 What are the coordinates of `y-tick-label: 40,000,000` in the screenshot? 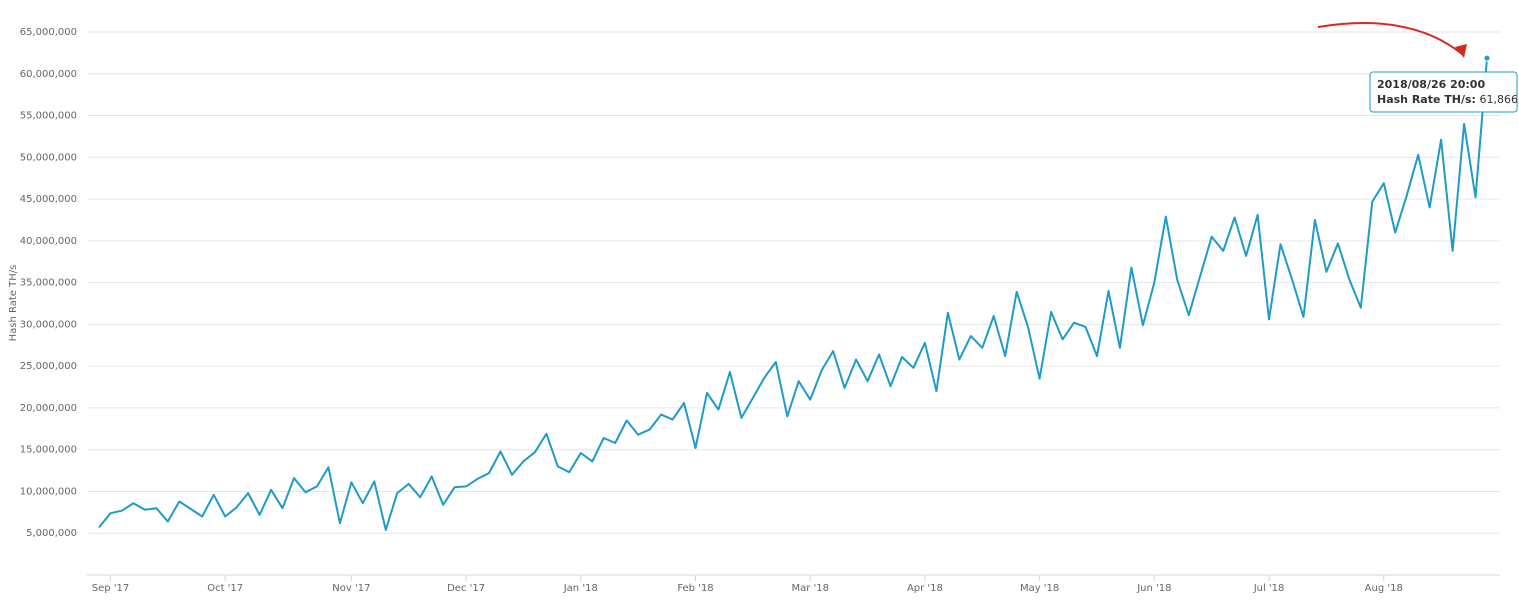 It's located at (48, 241).